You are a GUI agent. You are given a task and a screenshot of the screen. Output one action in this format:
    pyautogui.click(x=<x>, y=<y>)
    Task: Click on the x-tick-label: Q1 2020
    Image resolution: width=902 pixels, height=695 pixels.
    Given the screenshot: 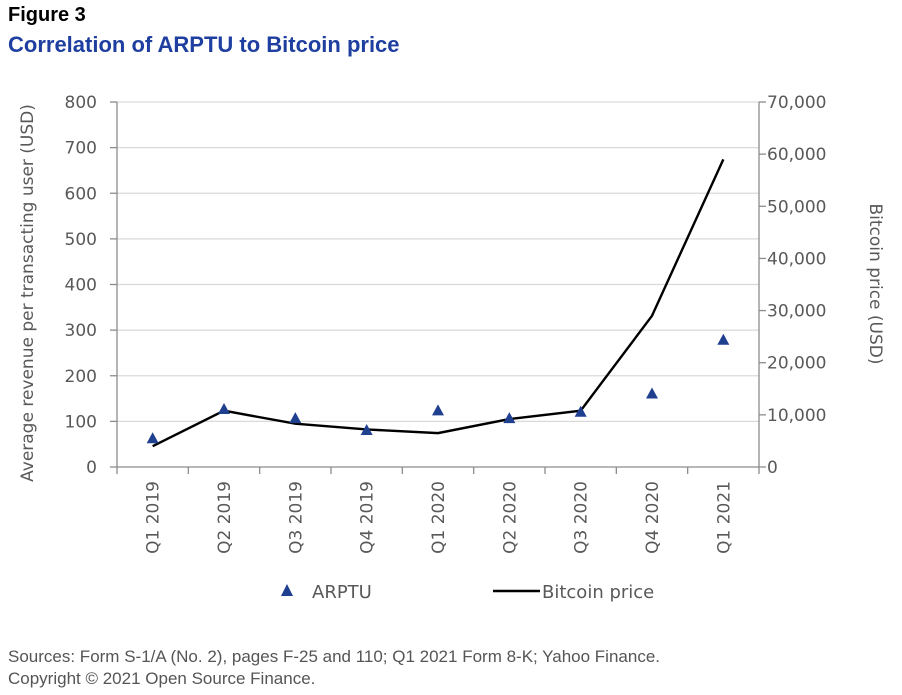 What is the action you would take?
    pyautogui.click(x=439, y=517)
    